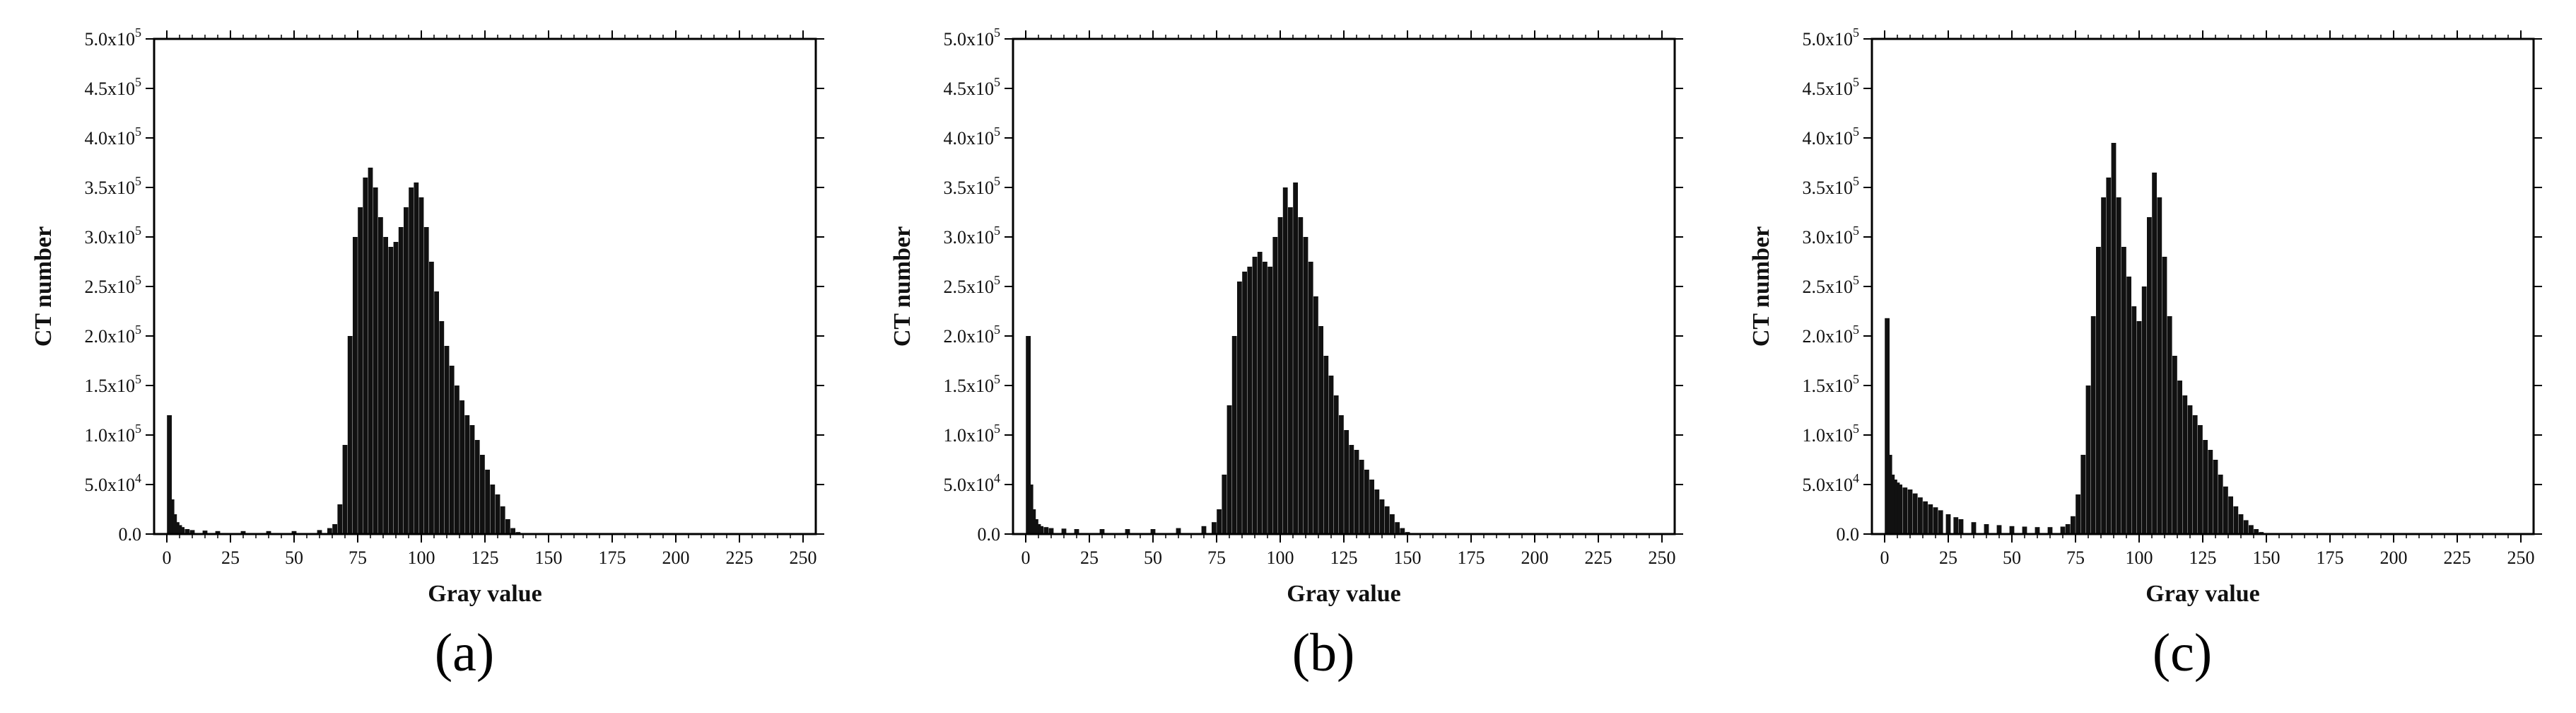 The image size is (2576, 713). I want to click on x-tick-label: 50, so click(2012, 557).